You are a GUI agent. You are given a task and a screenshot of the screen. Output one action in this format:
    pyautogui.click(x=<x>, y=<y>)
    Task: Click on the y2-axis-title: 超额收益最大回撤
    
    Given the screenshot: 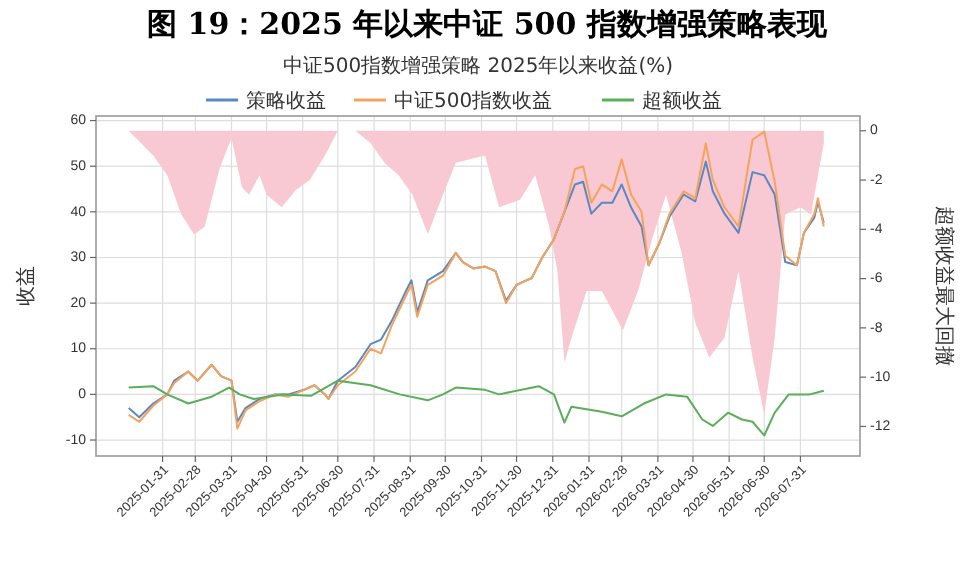 What is the action you would take?
    pyautogui.click(x=944, y=286)
    